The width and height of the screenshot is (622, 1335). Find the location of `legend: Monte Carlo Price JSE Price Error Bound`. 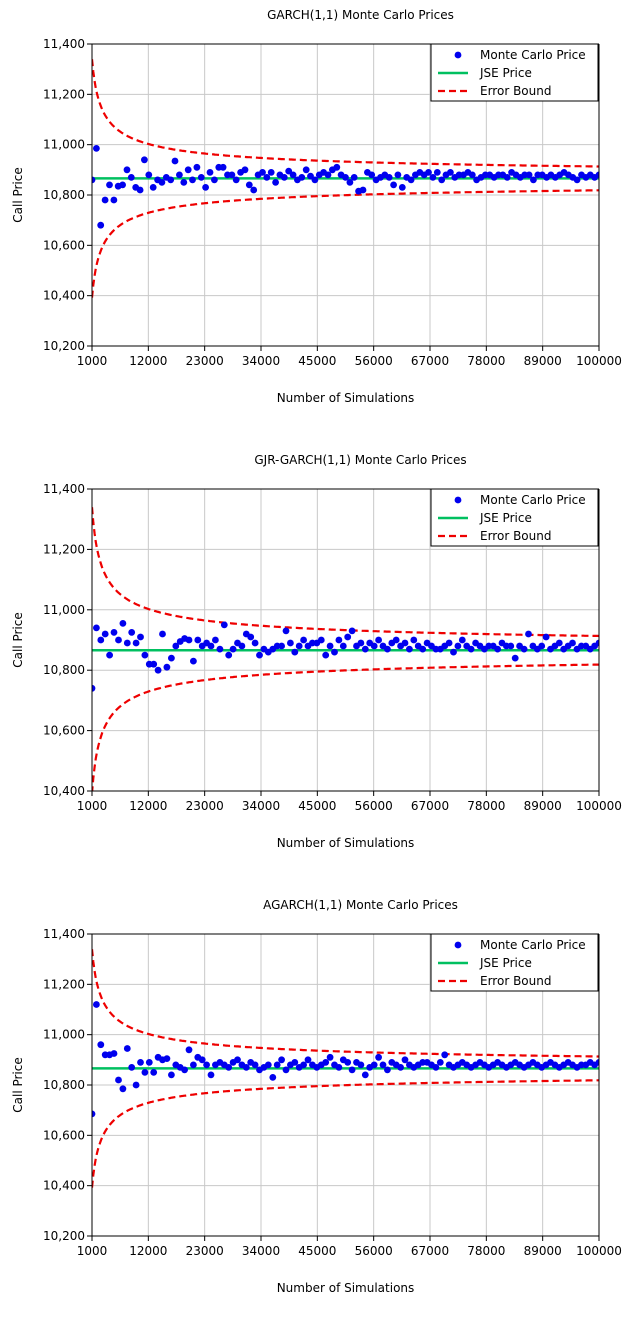

legend: Monte Carlo Price JSE Price Error Bound is located at coordinates (514, 517).